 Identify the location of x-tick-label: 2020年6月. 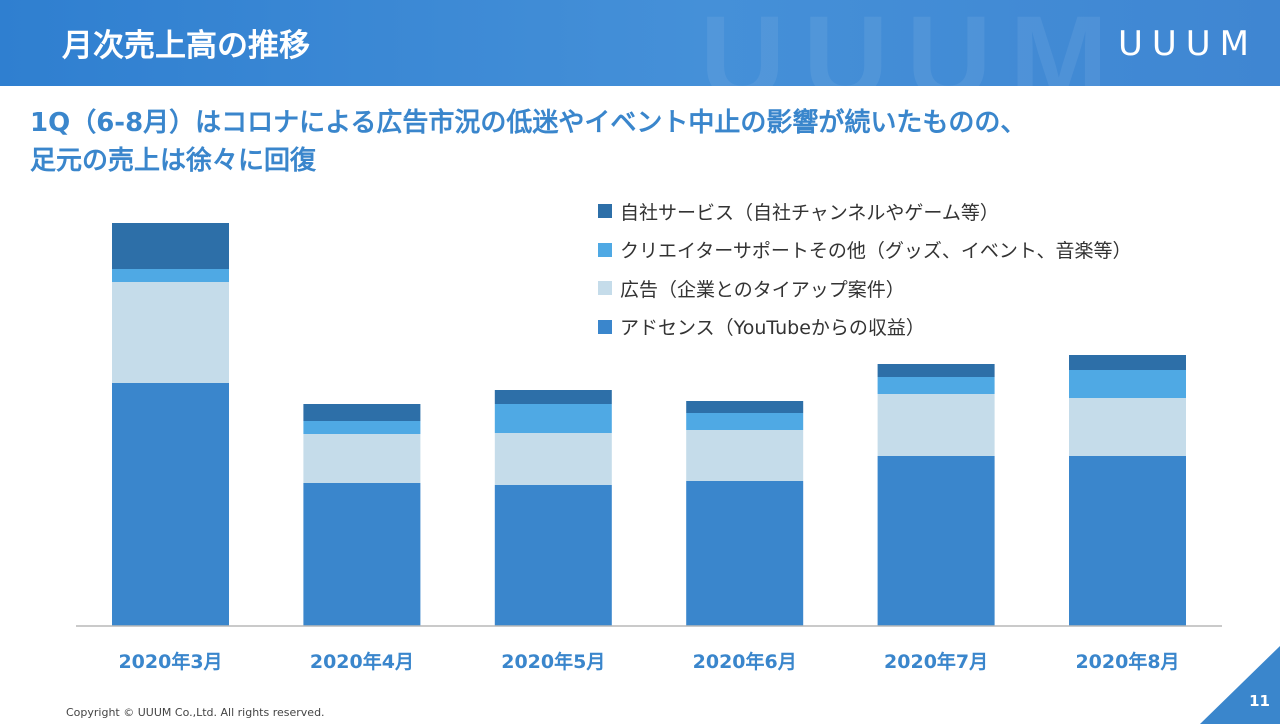
(745, 661).